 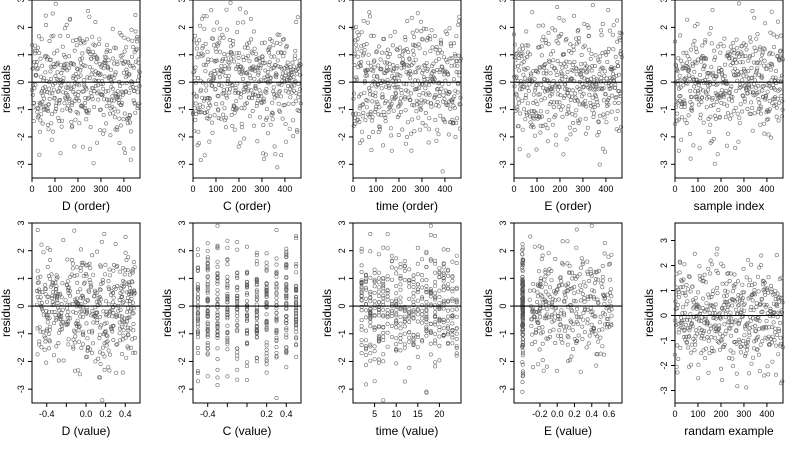 What do you see at coordinates (540, 414) in the screenshot?
I see `x-tick-label: -0.2` at bounding box center [540, 414].